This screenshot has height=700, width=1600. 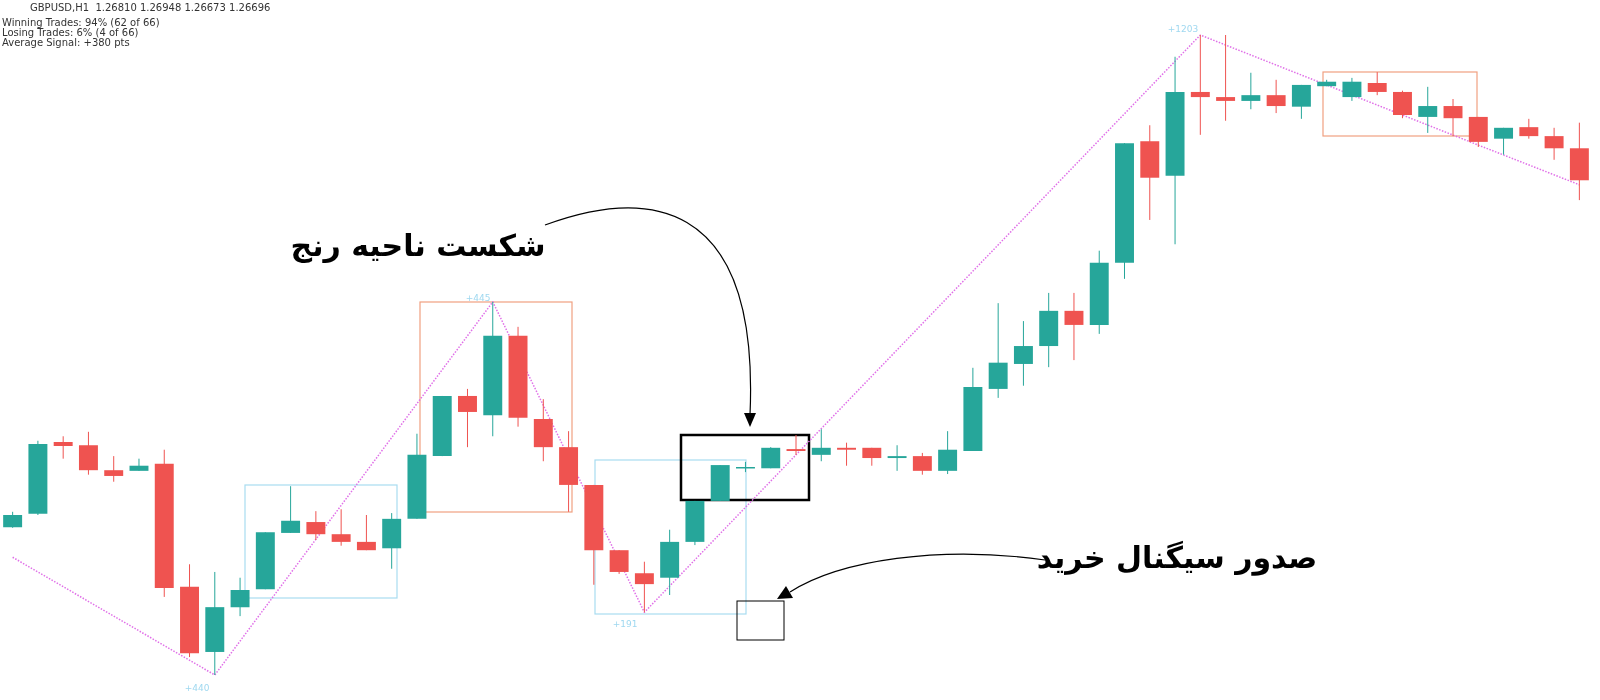 What do you see at coordinates (478, 298) in the screenshot?
I see `annotation: +445` at bounding box center [478, 298].